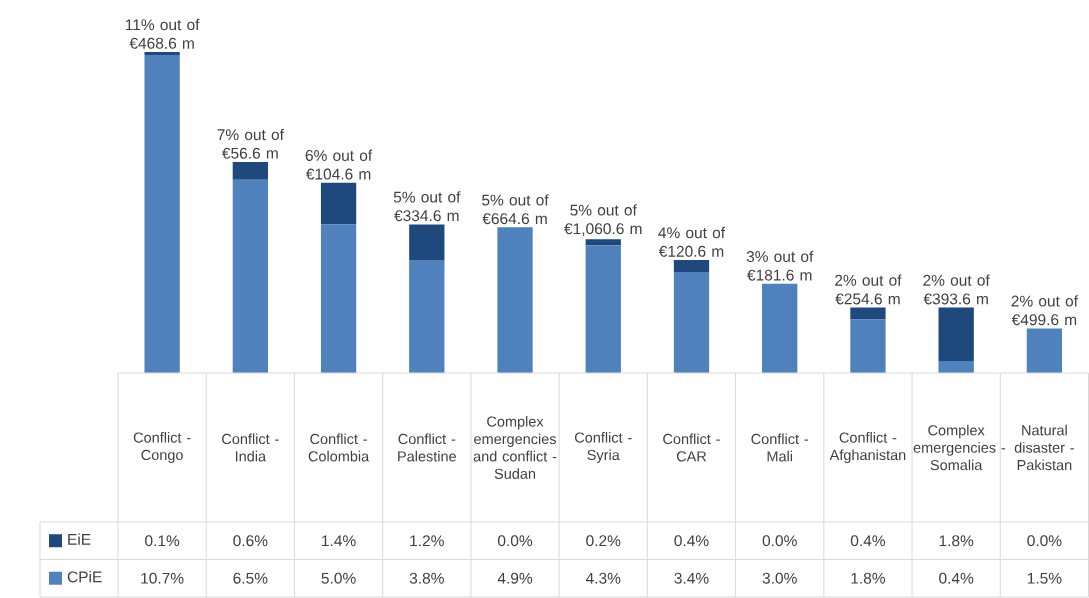 The width and height of the screenshot is (1089, 598). I want to click on data-label: 0.2%, so click(603, 541).